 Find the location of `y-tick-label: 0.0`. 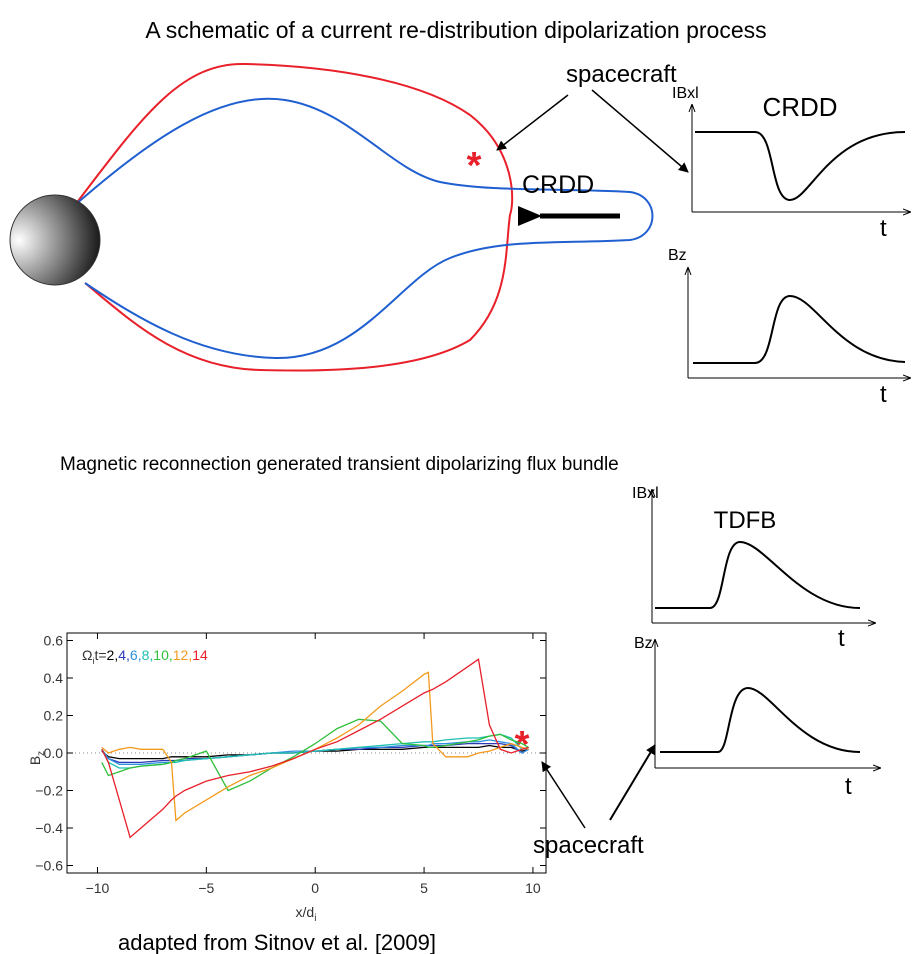

y-tick-label: 0.0 is located at coordinates (54, 753).